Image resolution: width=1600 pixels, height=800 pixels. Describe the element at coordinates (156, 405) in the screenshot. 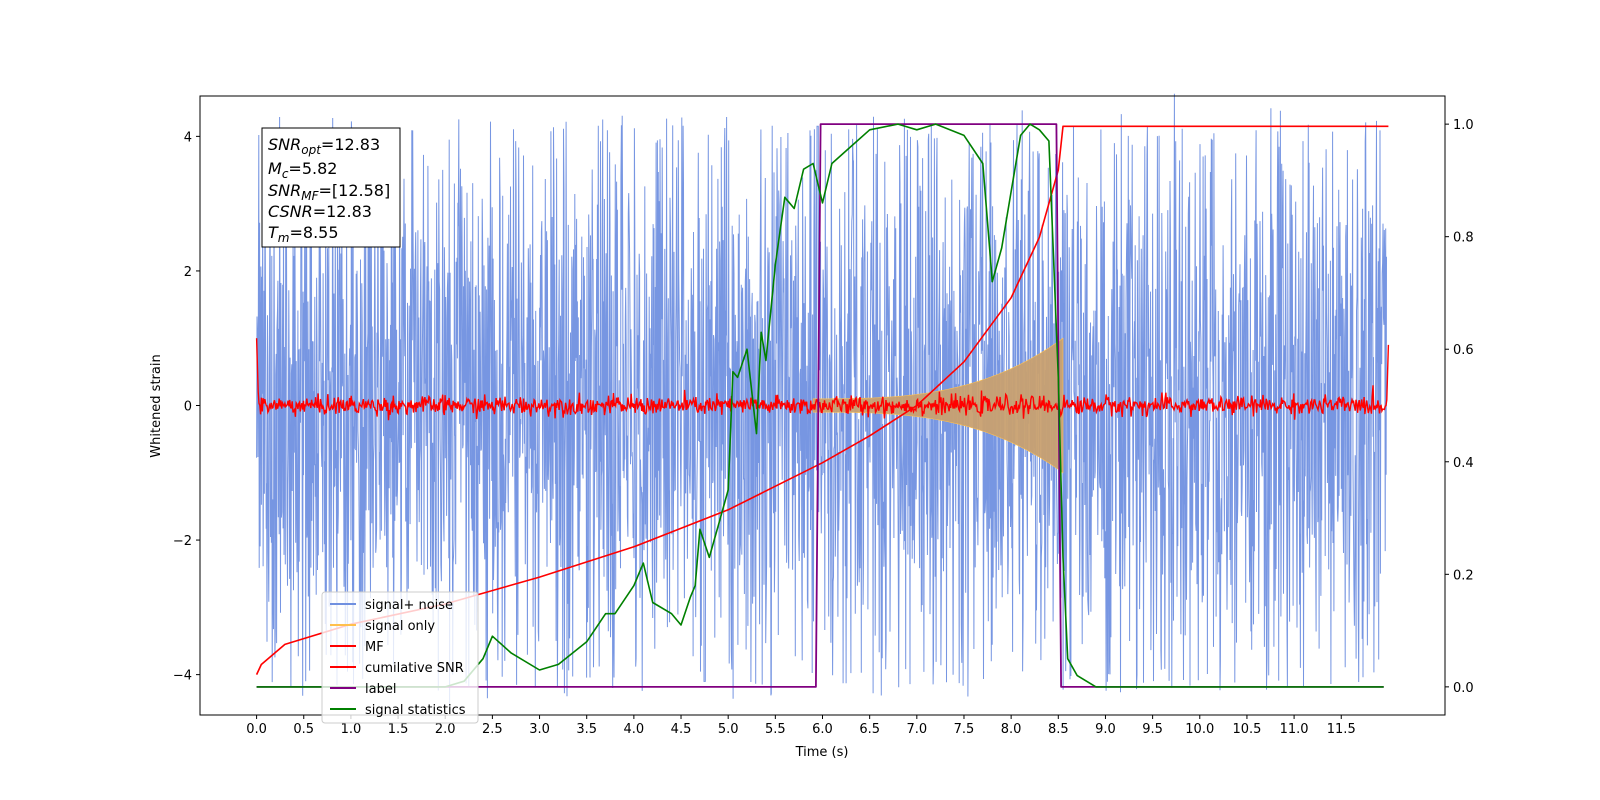

I see `y-axis-label: Whitened strain` at that location.